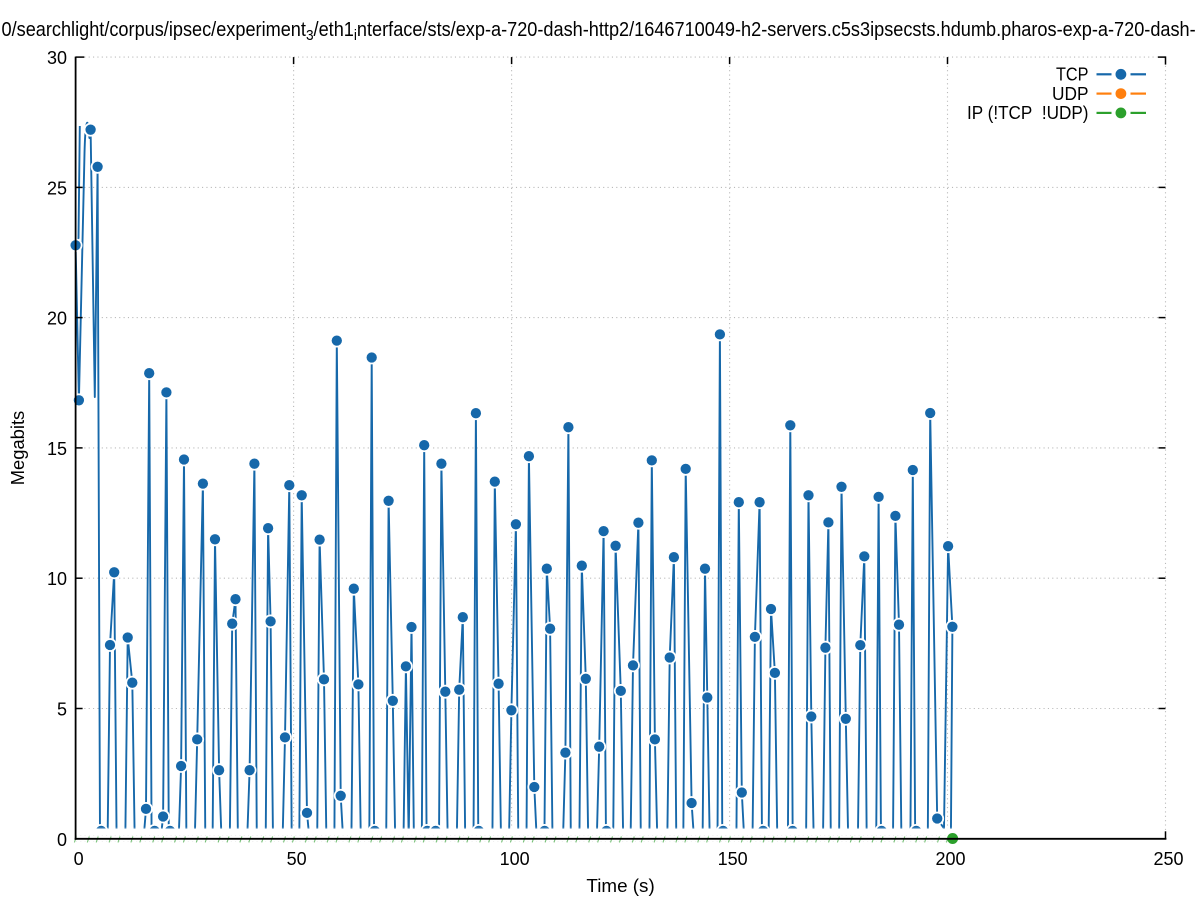 The height and width of the screenshot is (900, 1197). Describe the element at coordinates (57, 449) in the screenshot. I see `svg-text: 15` at that location.